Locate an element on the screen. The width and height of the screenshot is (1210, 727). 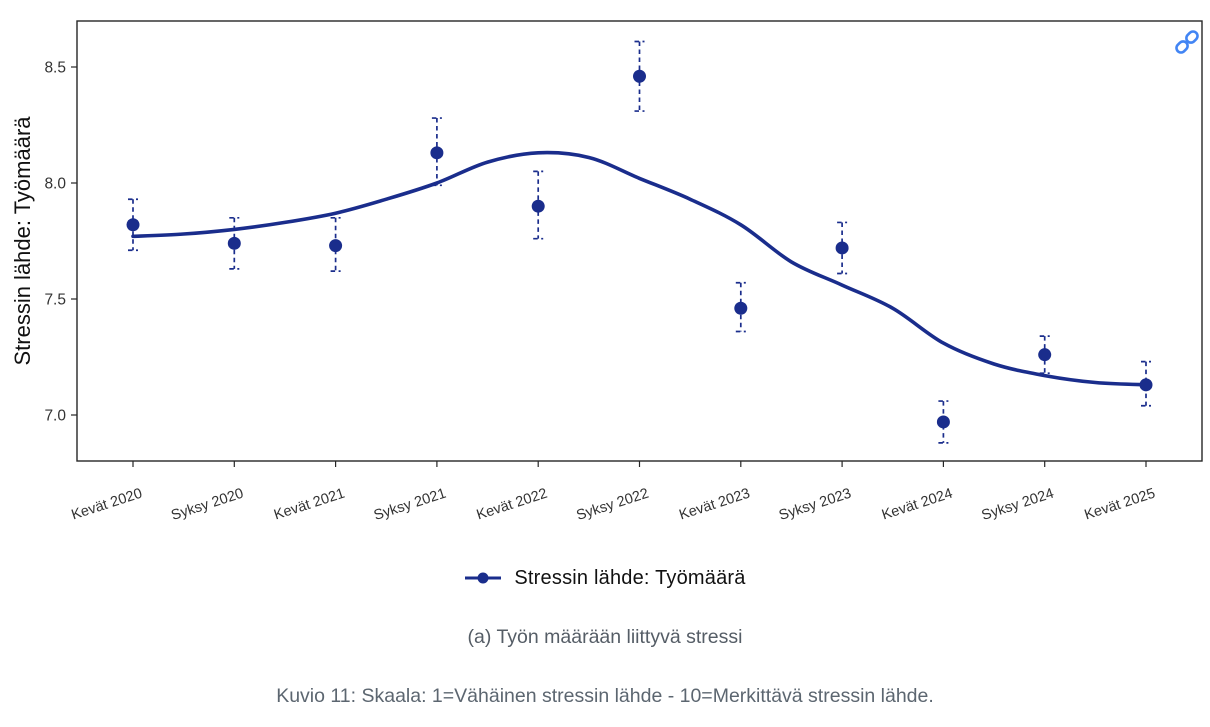
x-tick-label: Kevät 2020 is located at coordinates (107, 505).